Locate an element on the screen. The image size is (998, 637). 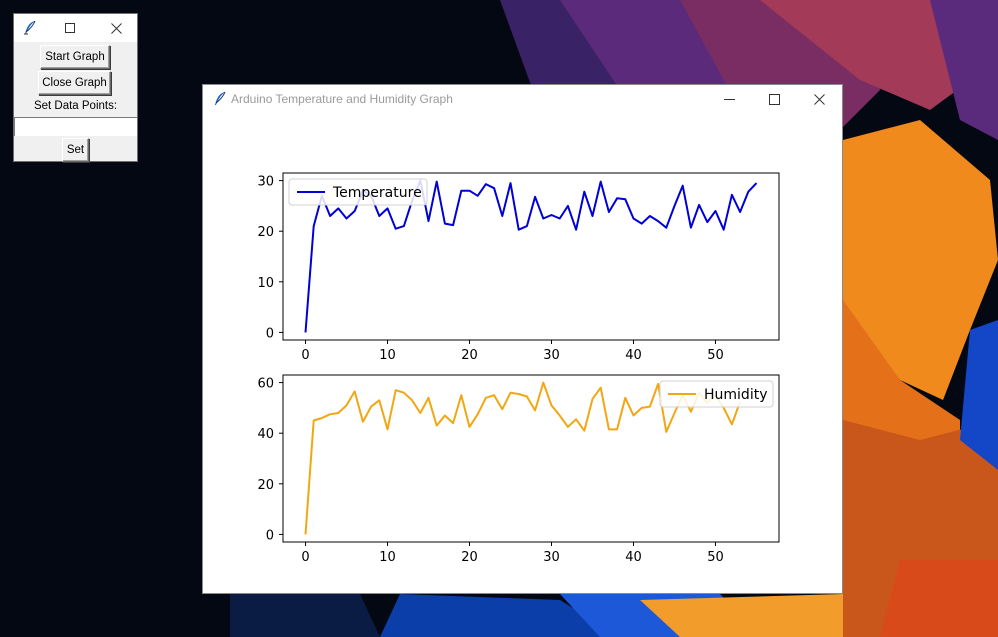
set-data-points-label: Set Data Points: is located at coordinates (75, 106).